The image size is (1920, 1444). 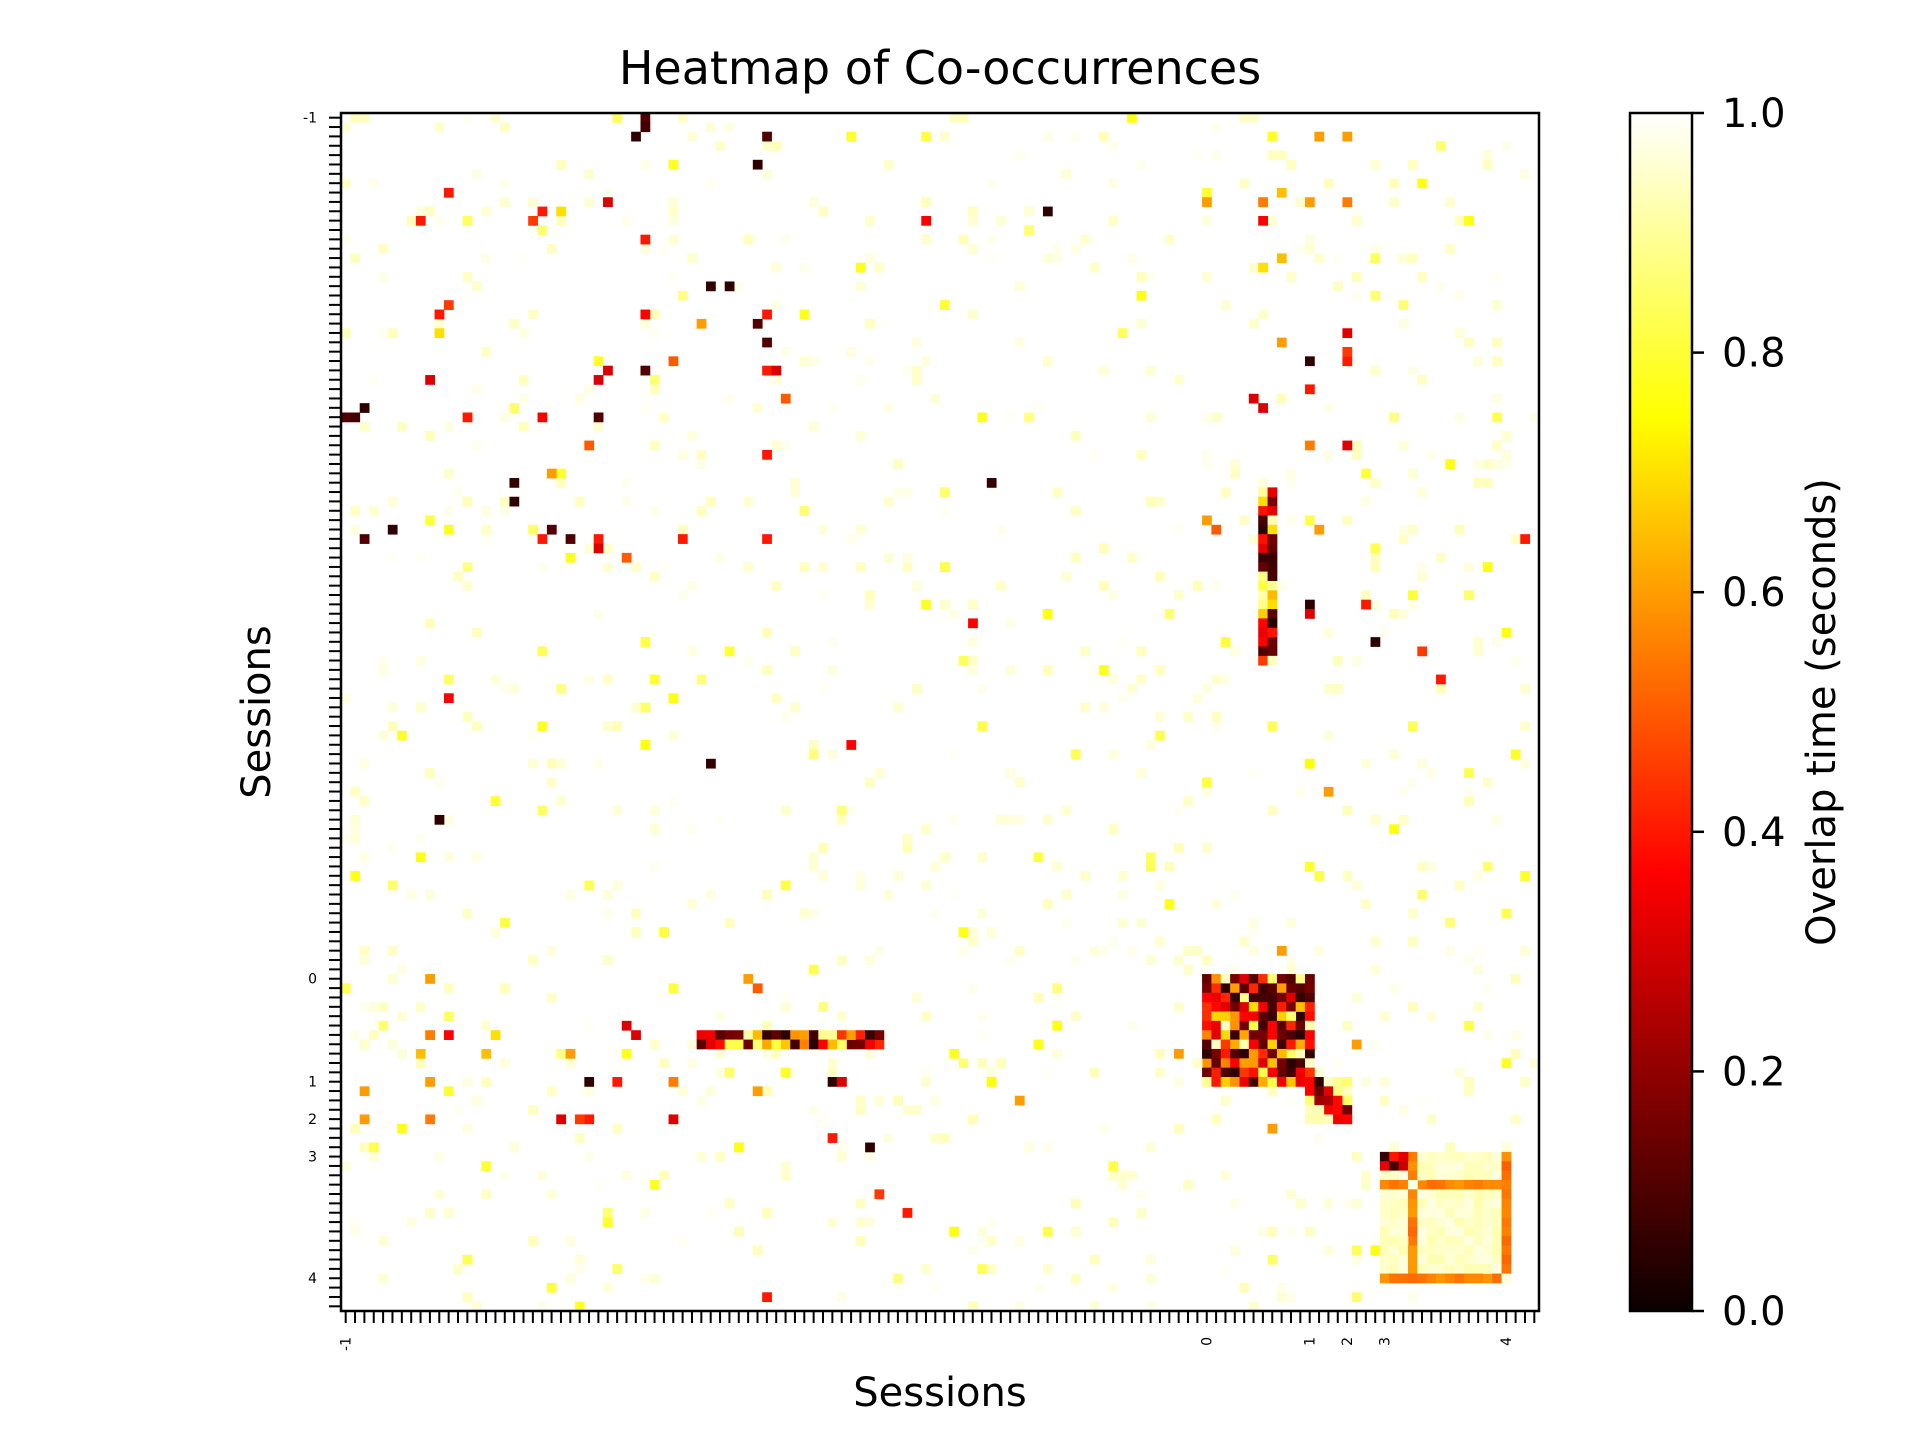 What do you see at coordinates (1348, 1341) in the screenshot?
I see `x-tick-label: 2` at bounding box center [1348, 1341].